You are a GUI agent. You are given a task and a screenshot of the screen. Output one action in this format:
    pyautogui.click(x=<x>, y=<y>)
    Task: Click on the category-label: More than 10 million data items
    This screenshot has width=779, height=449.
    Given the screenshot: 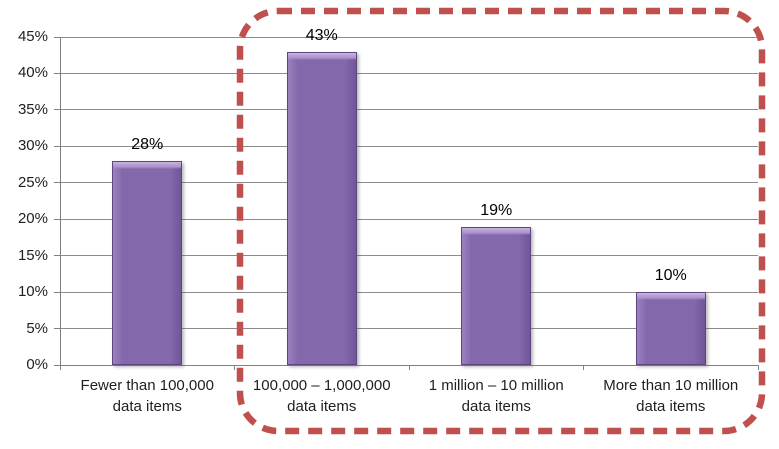 What is the action you would take?
    pyautogui.click(x=671, y=396)
    